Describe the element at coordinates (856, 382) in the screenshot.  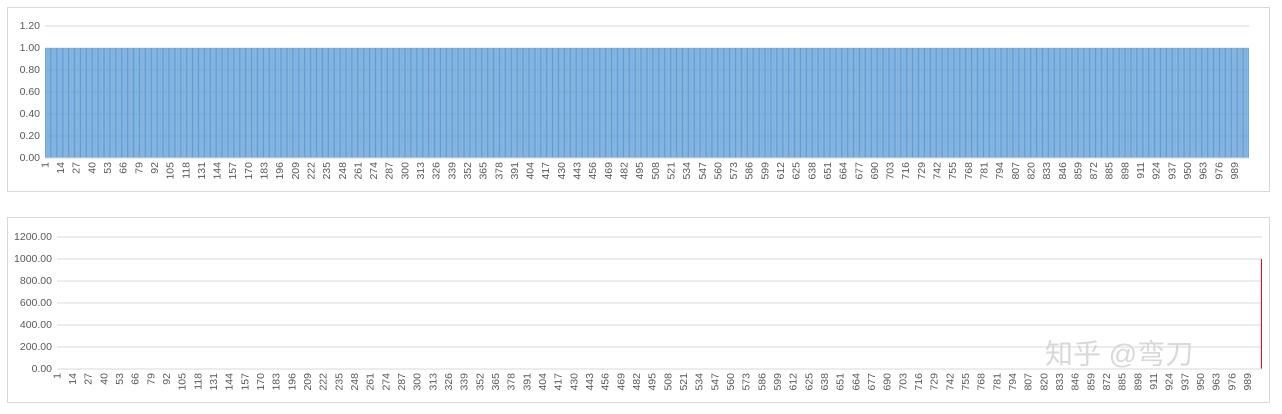
I see `x-tick-label: 664` at that location.